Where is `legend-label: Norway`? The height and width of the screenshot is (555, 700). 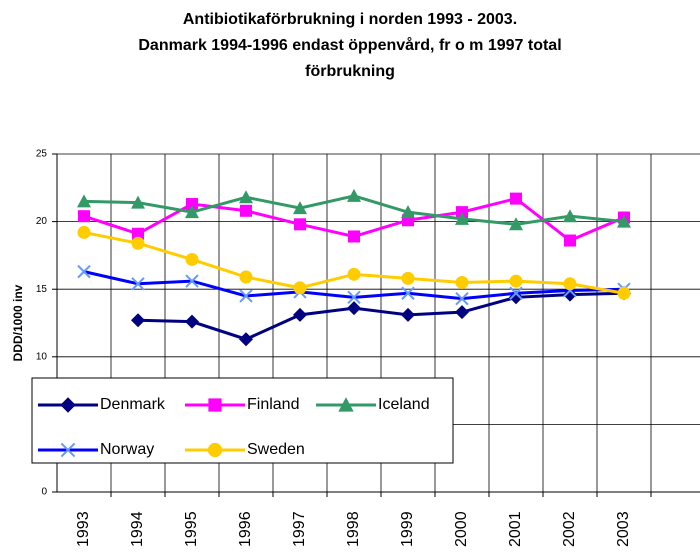
legend-label: Norway is located at coordinates (127, 449).